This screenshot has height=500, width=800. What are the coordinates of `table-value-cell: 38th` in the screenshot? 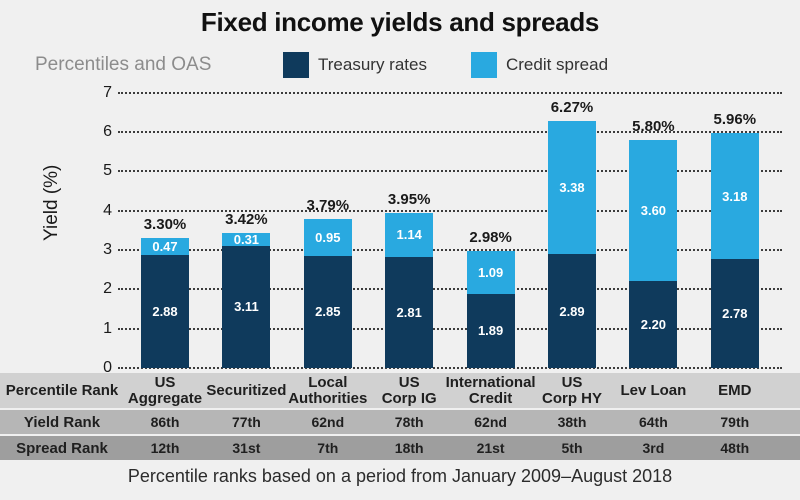 It's located at (572, 422).